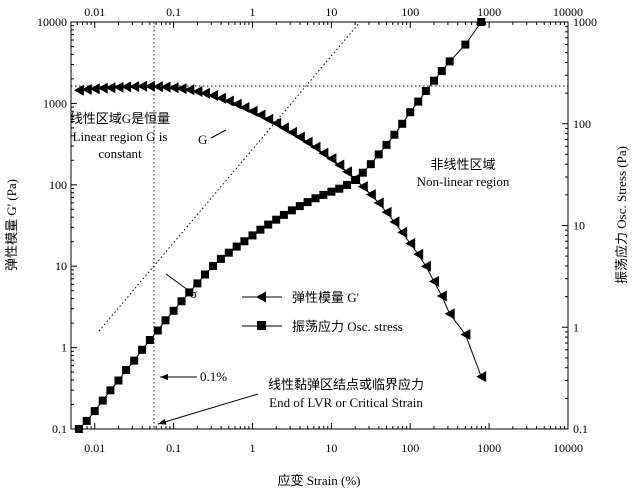  What do you see at coordinates (64, 348) in the screenshot?
I see `y-tick-label: 1` at bounding box center [64, 348].